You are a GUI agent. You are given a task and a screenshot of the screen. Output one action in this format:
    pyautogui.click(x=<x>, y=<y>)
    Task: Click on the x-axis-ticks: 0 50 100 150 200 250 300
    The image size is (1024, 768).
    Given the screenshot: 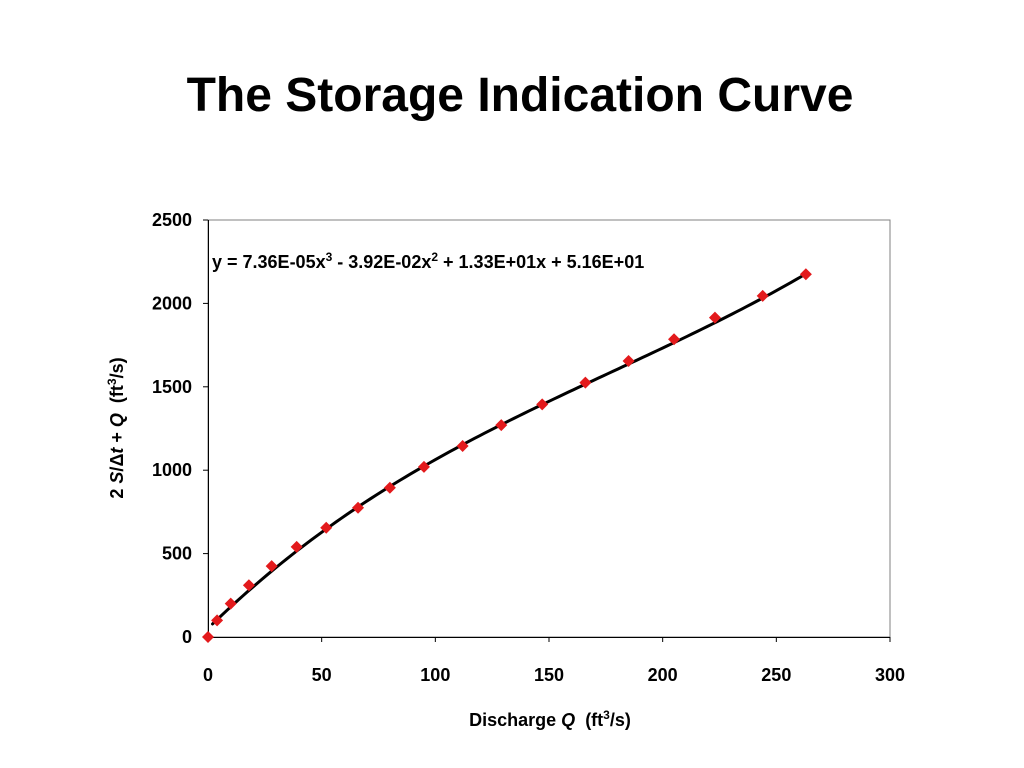 What is the action you would take?
    pyautogui.click(x=554, y=661)
    